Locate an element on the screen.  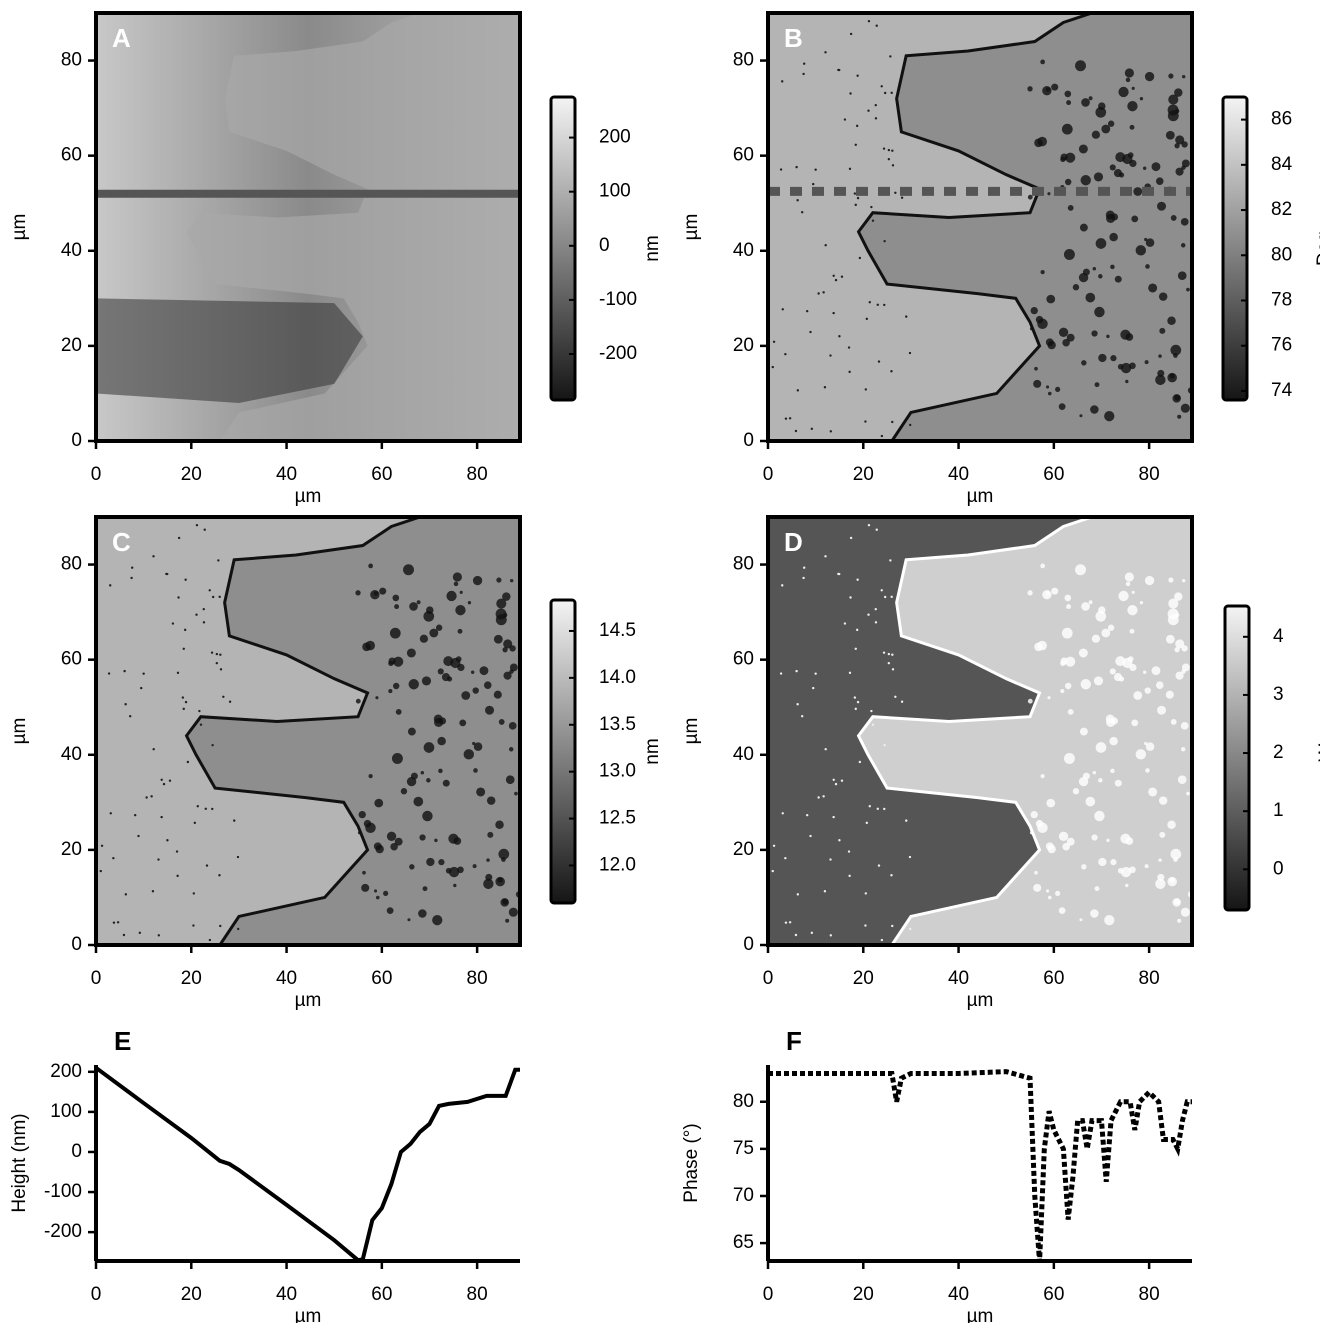
colorbar-label: Deg is located at coordinates (1317, 248).